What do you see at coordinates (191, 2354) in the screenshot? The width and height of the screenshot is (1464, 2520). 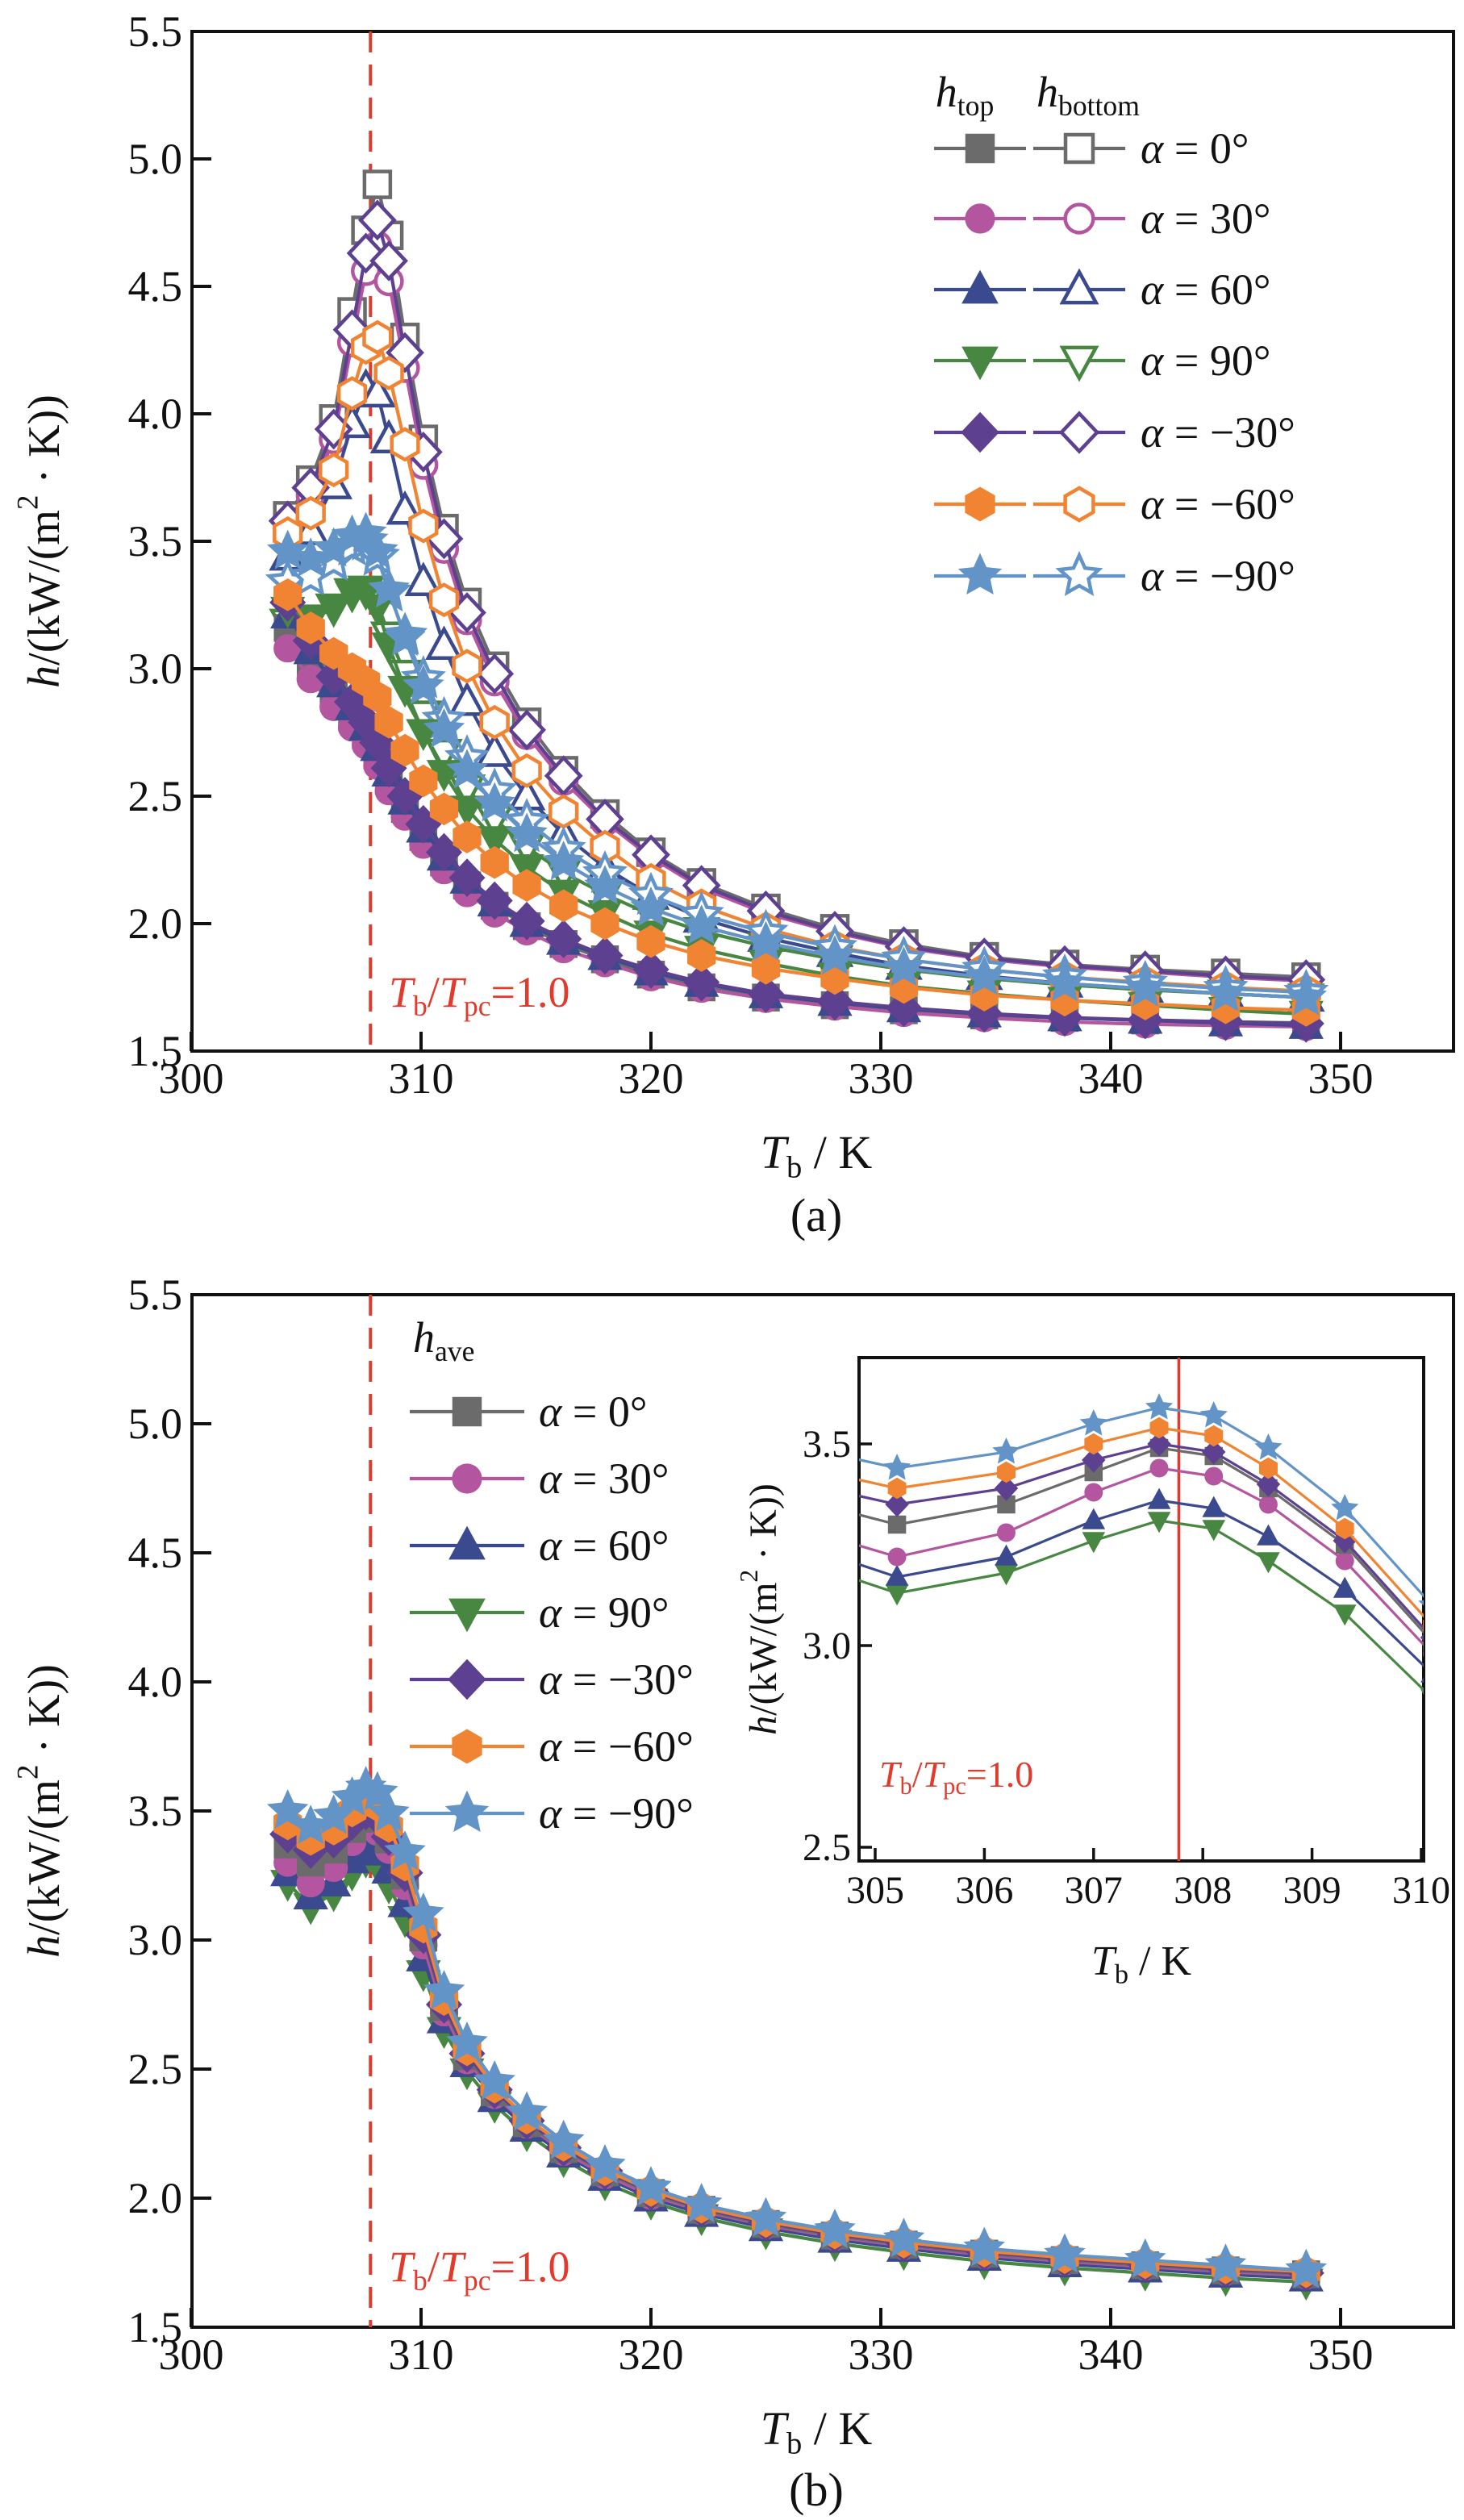 I see `panel-b-xtick-label: 300` at bounding box center [191, 2354].